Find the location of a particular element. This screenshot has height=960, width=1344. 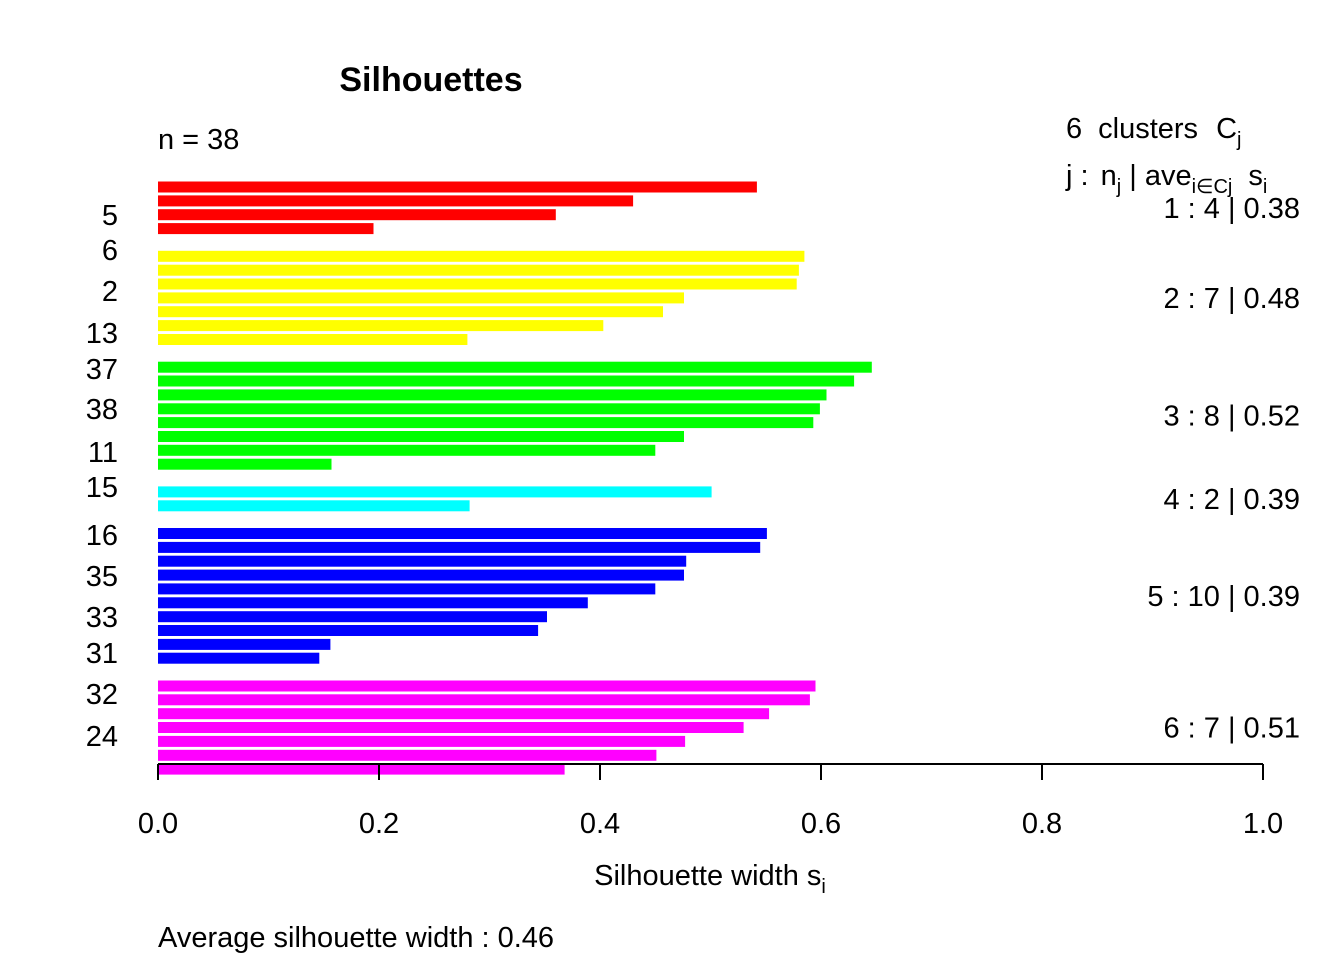

y-label: 24 is located at coordinates (102, 737).